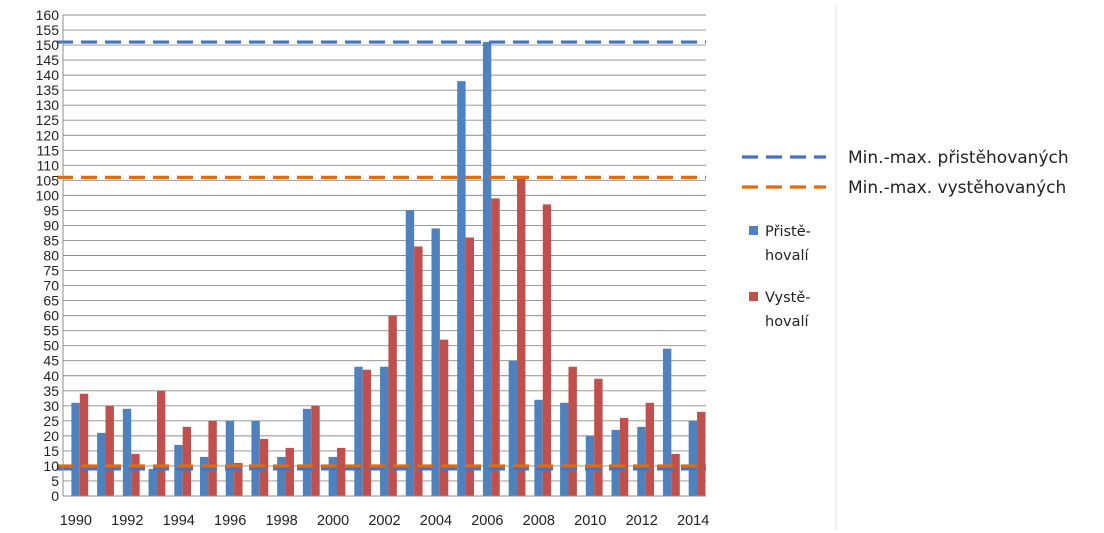 The width and height of the screenshot is (1104, 533). Describe the element at coordinates (55, 496) in the screenshot. I see `y-tick-label-0: 0` at that location.